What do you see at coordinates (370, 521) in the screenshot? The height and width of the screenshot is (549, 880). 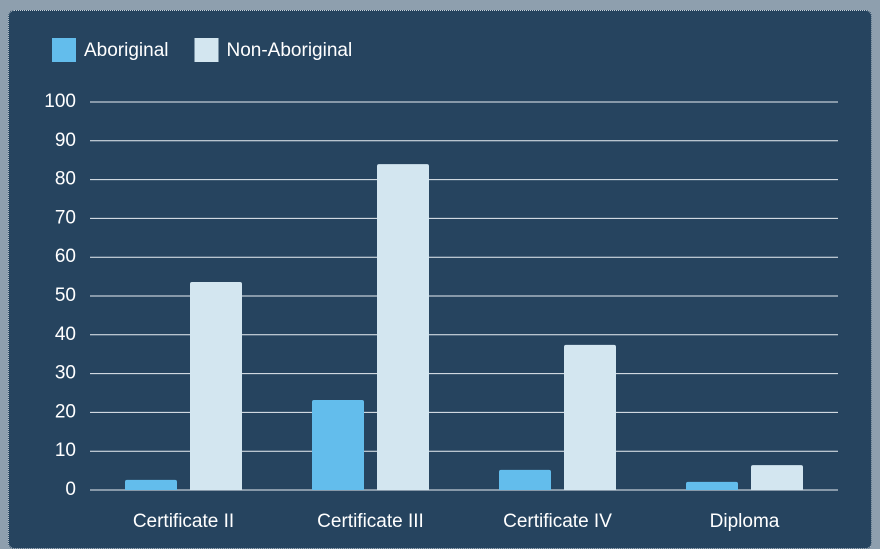 I see `x-tick-label: Certificate III` at bounding box center [370, 521].